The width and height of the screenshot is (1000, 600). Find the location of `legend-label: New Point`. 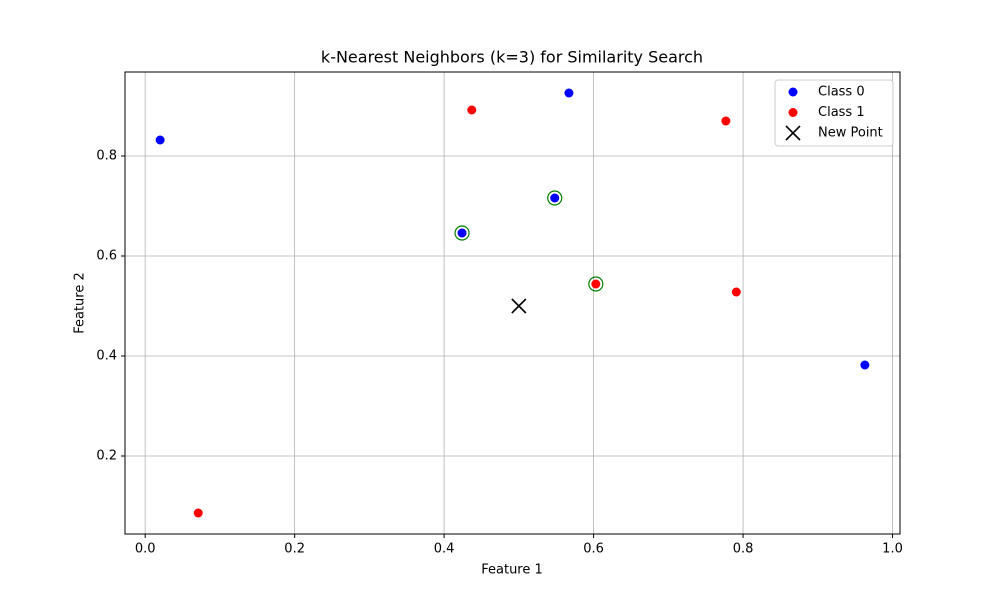

legend-label: New Point is located at coordinates (850, 133).